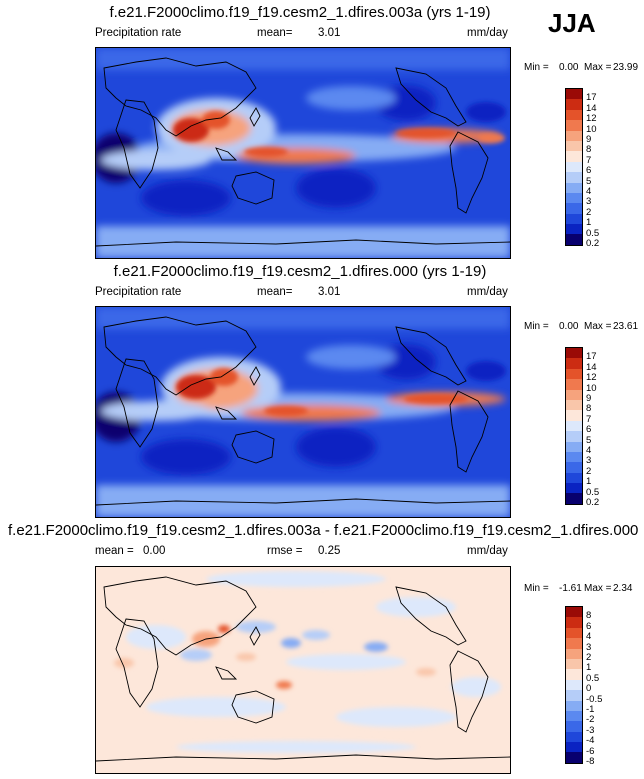  What do you see at coordinates (536, 588) in the screenshot?
I see `panel-3-min-label: Min =` at bounding box center [536, 588].